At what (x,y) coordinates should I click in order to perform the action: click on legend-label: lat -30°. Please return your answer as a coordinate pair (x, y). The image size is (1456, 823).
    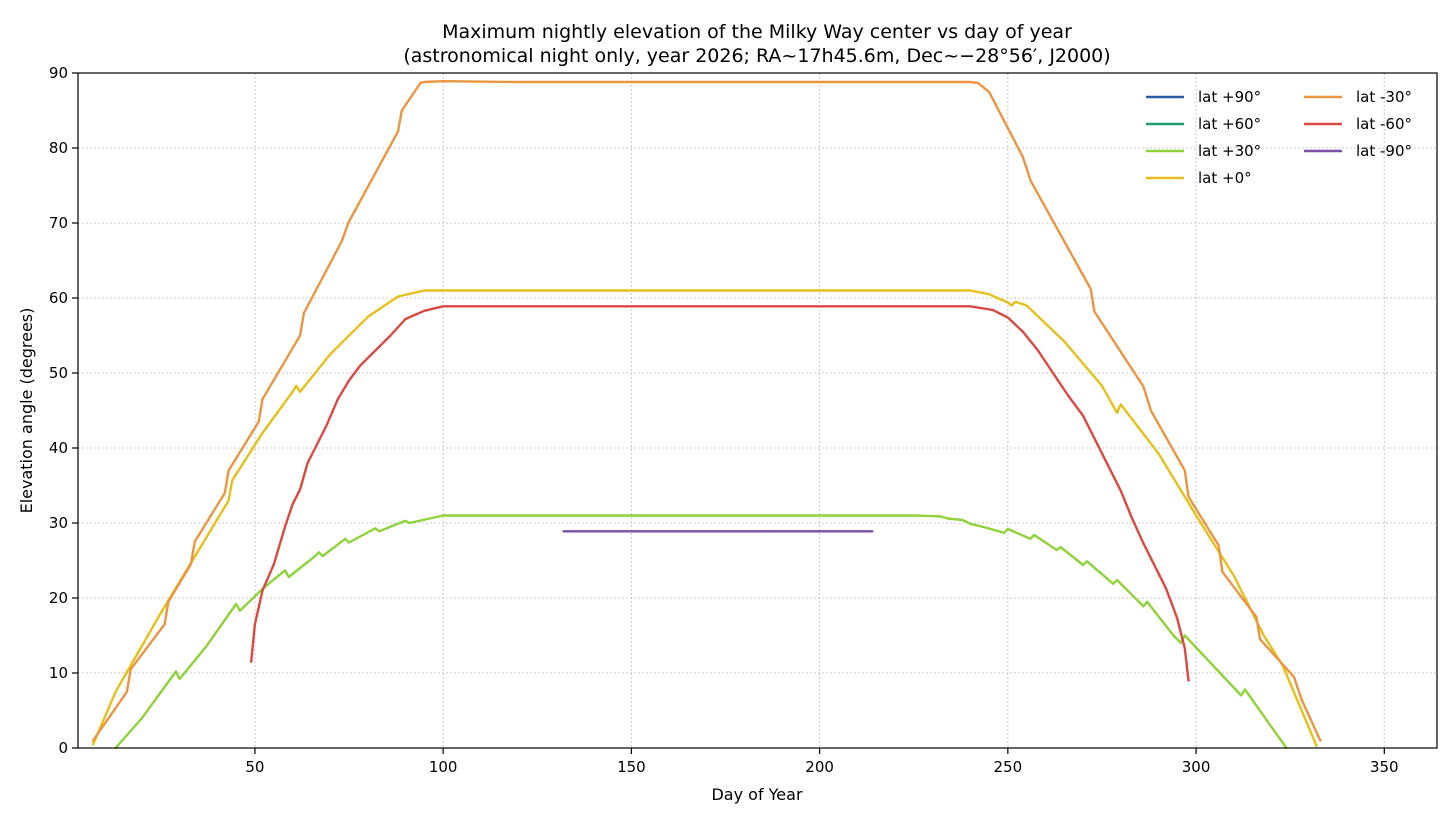
    Looking at the image, I should click on (1384, 97).